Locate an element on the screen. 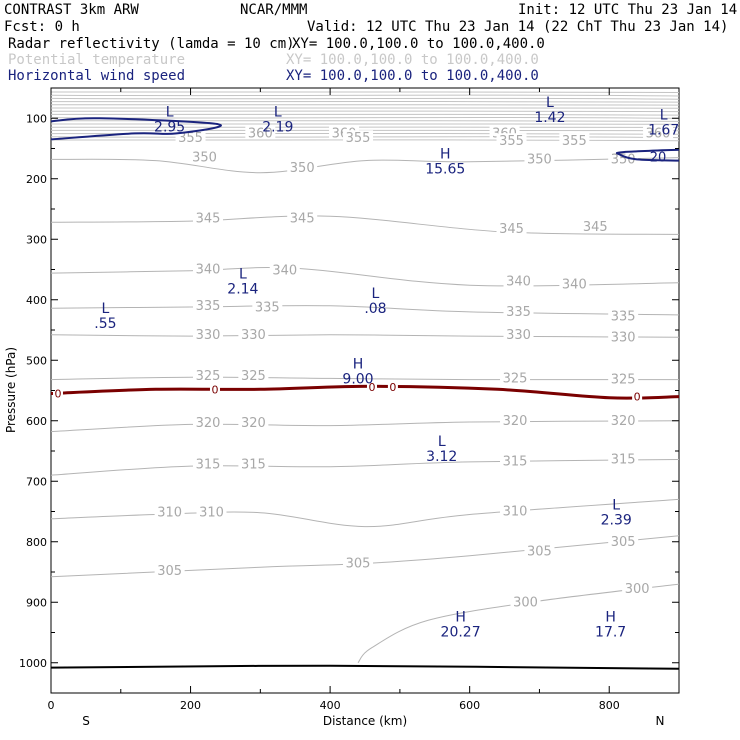 The height and width of the screenshot is (740, 740). extremum-low: L3.12 is located at coordinates (441, 449).